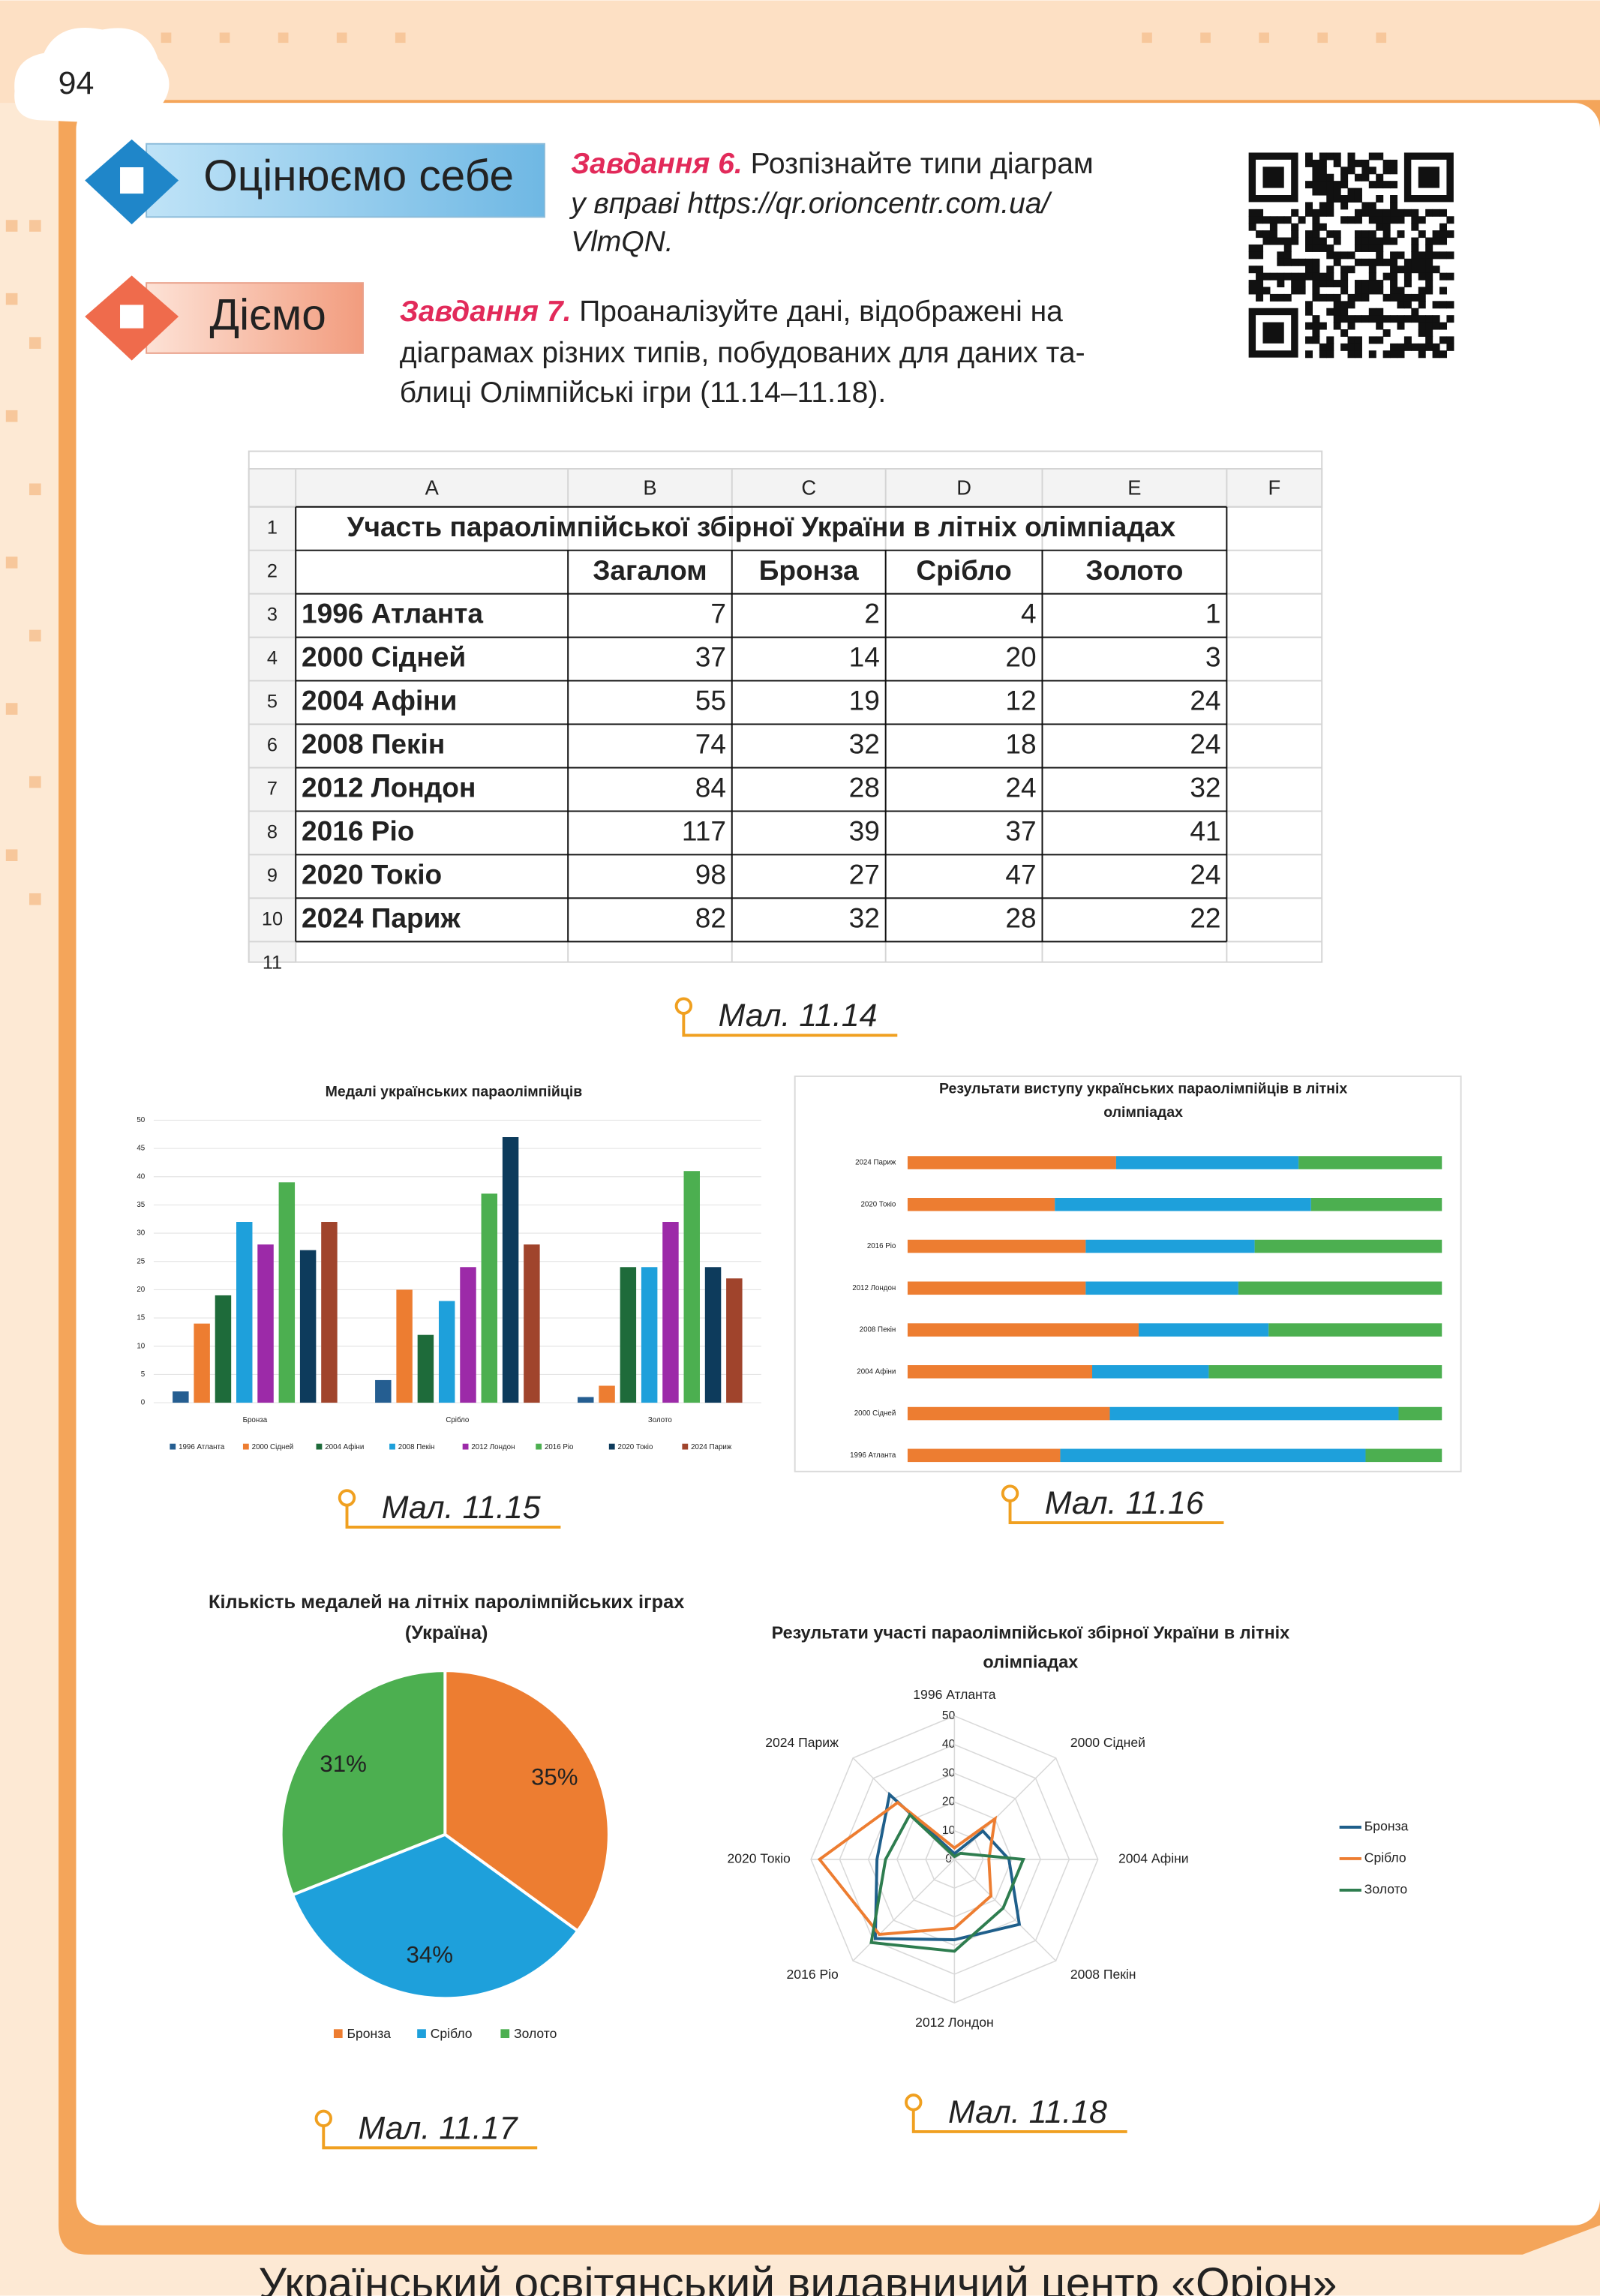 The height and width of the screenshot is (2296, 1600). Describe the element at coordinates (1027, 2112) in the screenshot. I see `caption: Мал. 11.18` at that location.